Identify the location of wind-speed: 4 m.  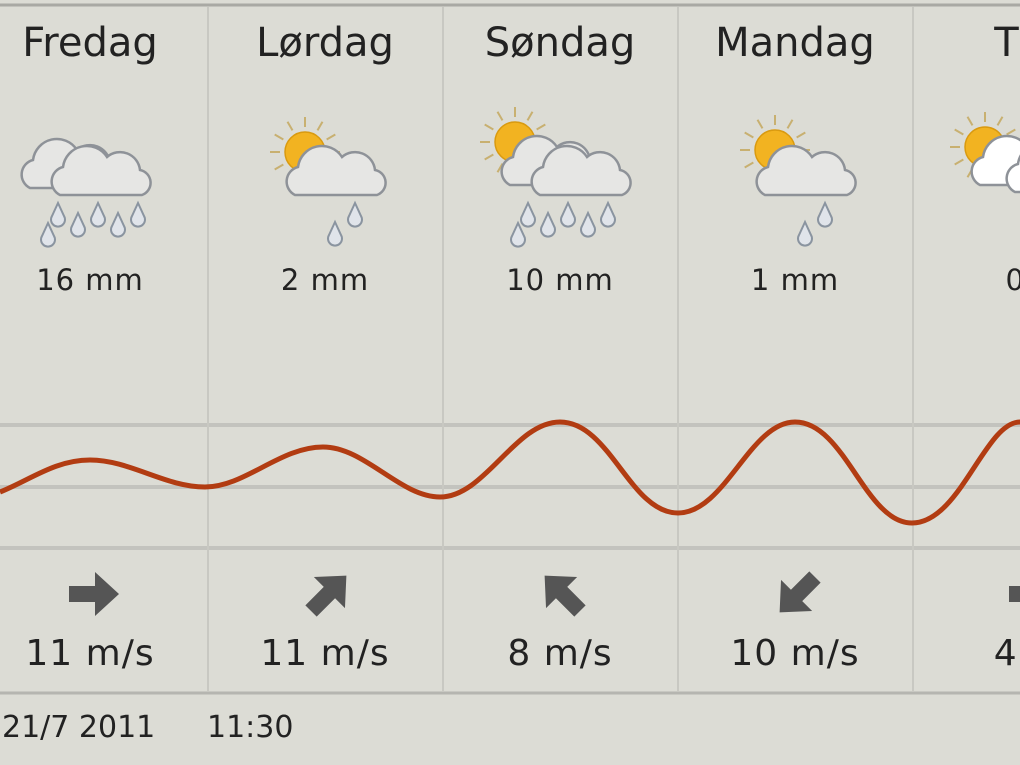
(1007, 653).